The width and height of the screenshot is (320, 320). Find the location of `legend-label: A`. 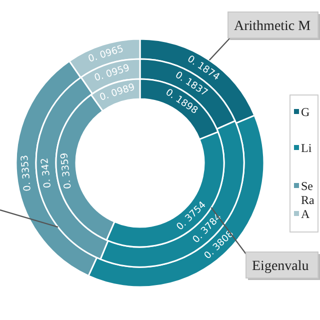

legend-label: A is located at coordinates (305, 214).